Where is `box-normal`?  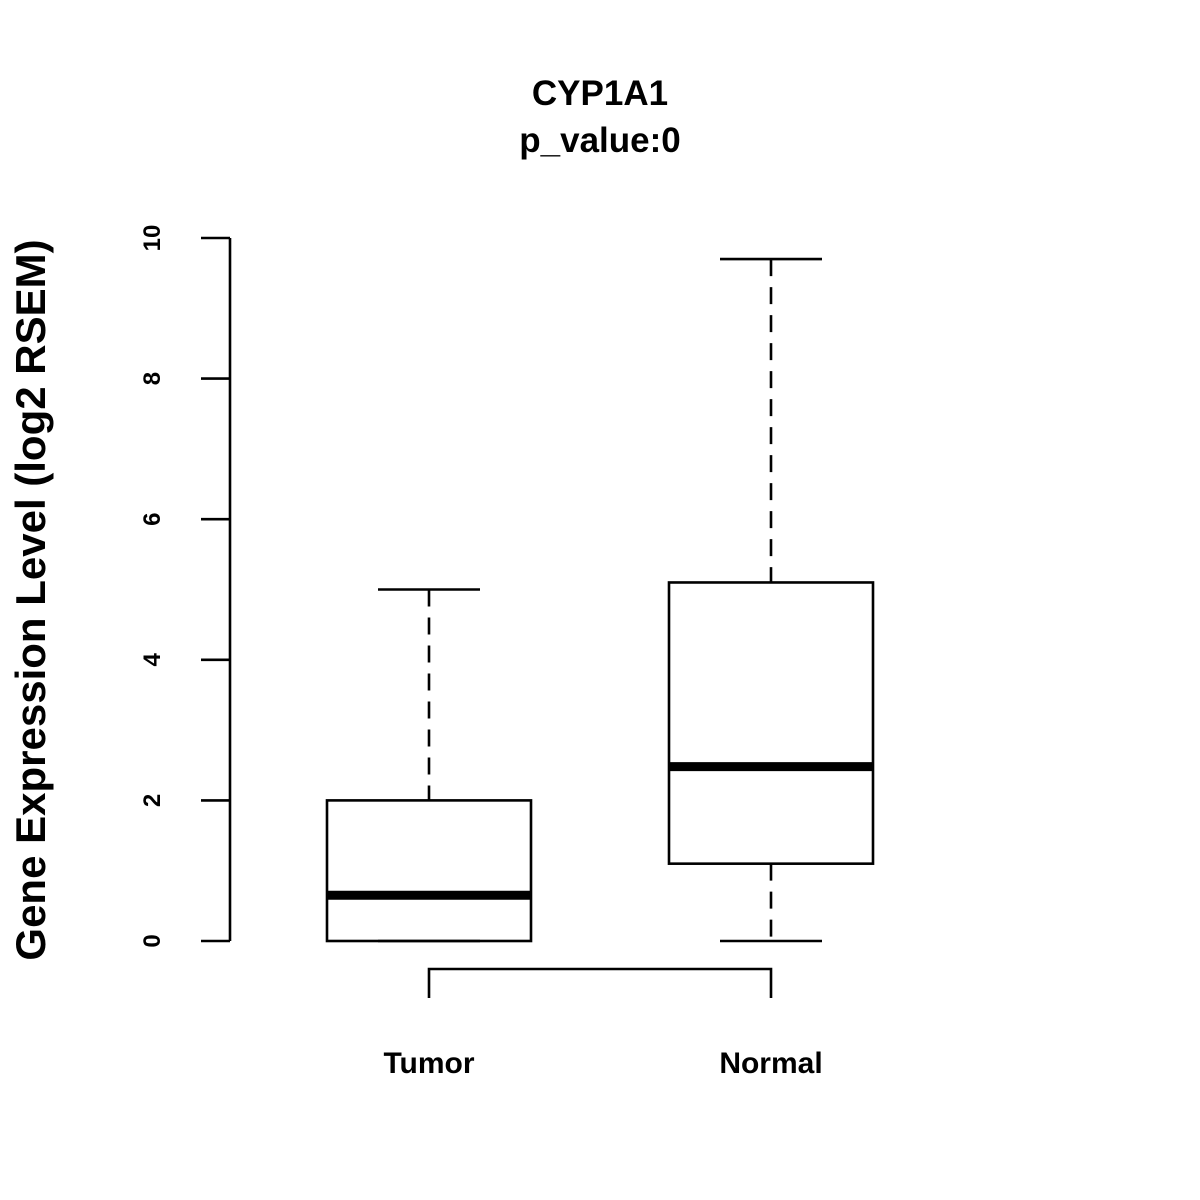 box-normal is located at coordinates (771, 600).